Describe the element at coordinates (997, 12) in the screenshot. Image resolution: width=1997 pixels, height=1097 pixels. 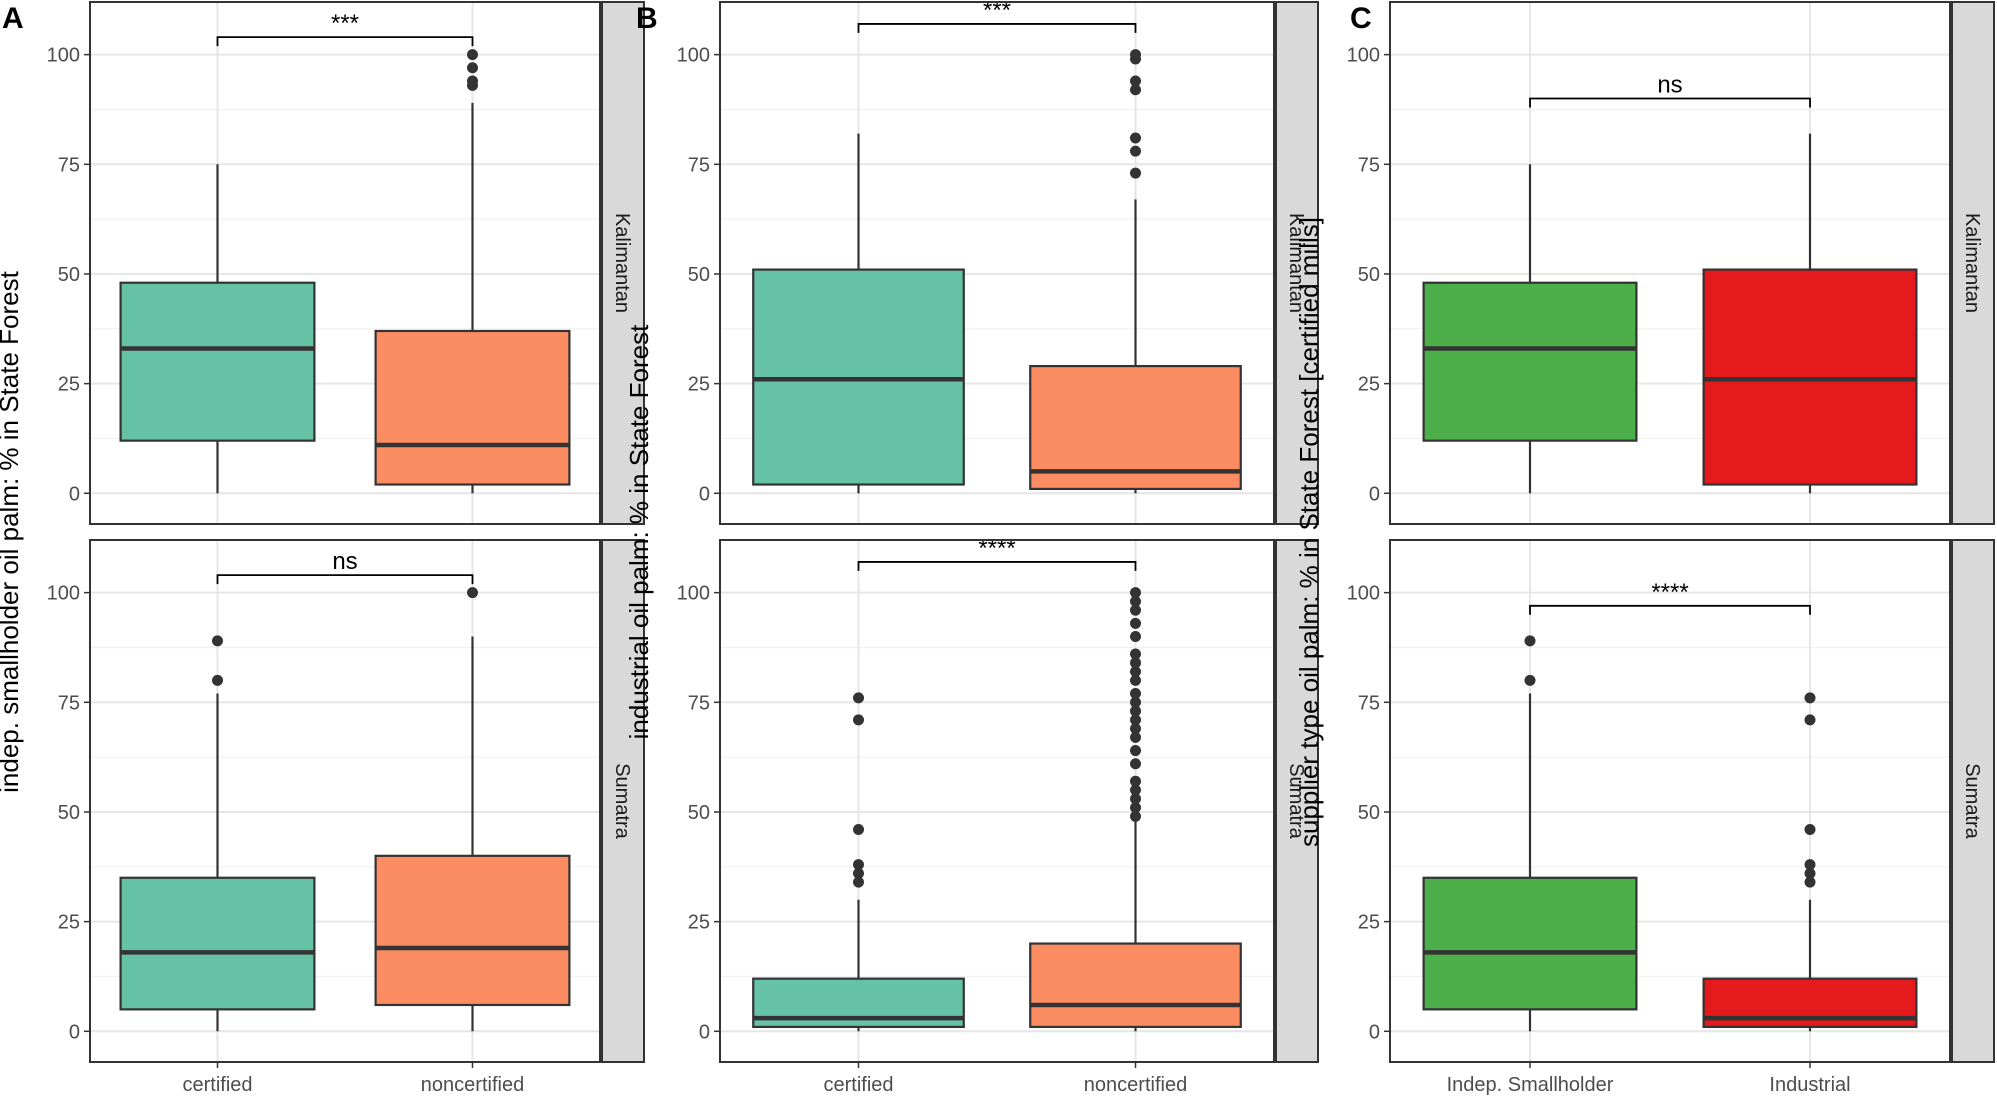
I see `significance-label: ***` at that location.